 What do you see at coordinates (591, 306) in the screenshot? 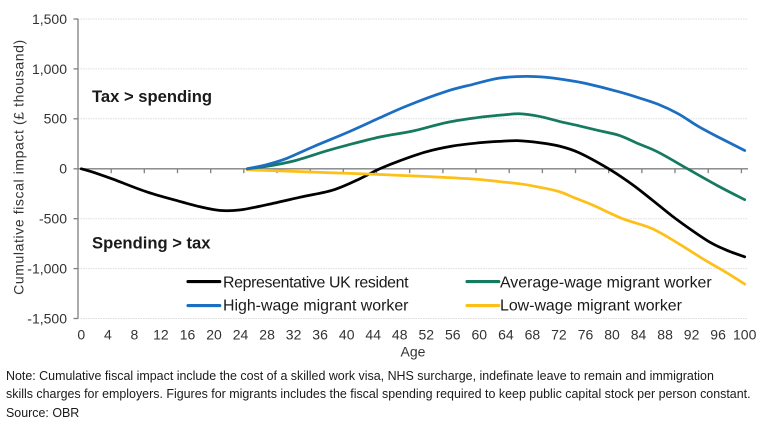
I see `svg-text: Low-wage migrant worker` at bounding box center [591, 306].